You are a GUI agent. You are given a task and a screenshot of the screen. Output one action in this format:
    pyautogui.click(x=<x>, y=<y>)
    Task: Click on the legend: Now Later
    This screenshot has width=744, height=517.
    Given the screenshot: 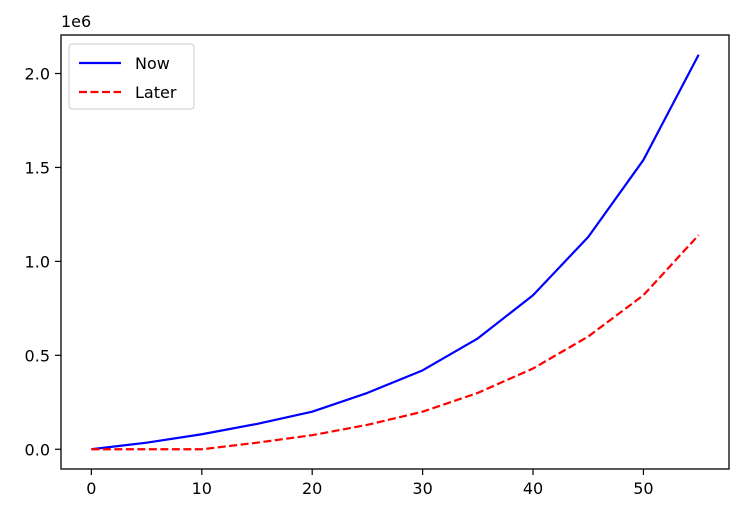 What is the action you would take?
    pyautogui.click(x=131, y=76)
    